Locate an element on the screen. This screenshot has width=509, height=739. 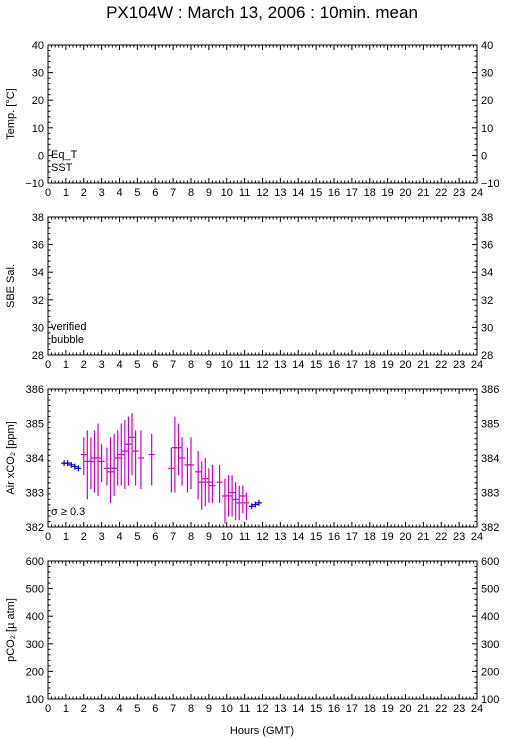
y-tick-label-left: 34 is located at coordinates (38, 273).